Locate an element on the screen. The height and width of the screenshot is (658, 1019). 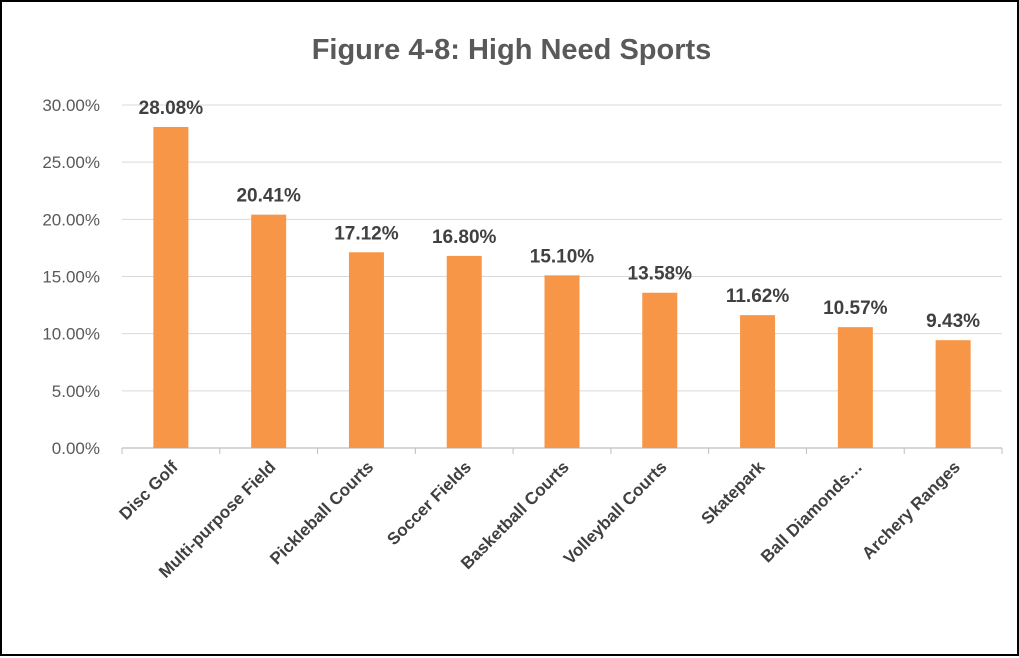
y-tick-label: 25.00% is located at coordinates (71, 162).